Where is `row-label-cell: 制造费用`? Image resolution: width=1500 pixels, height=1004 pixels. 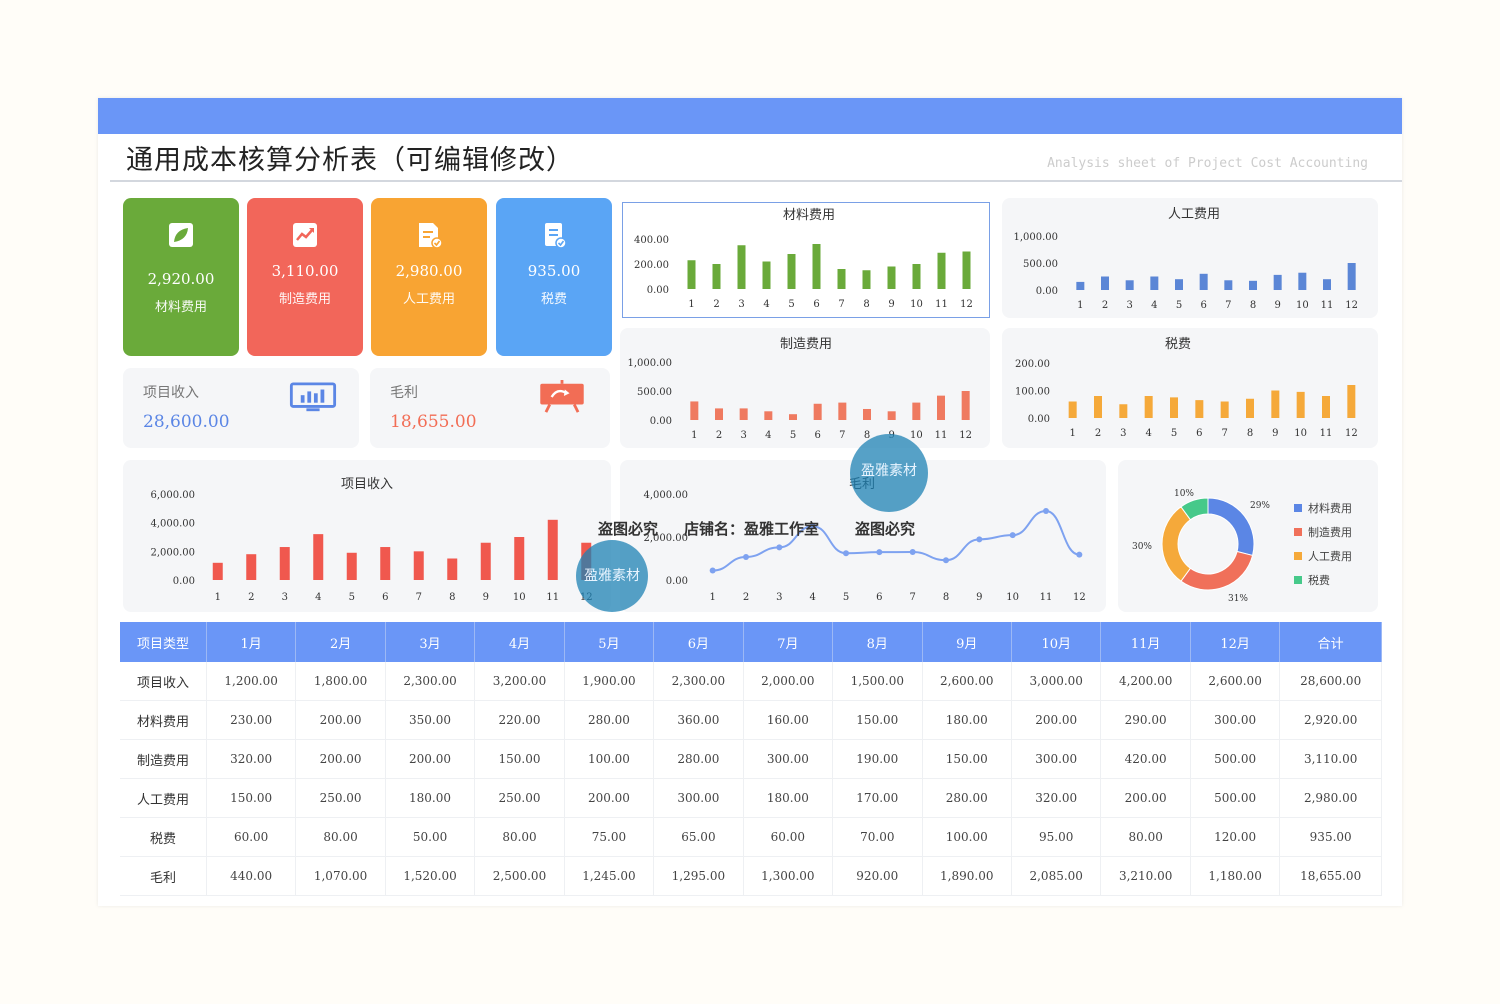 row-label-cell: 制造费用 is located at coordinates (163, 759).